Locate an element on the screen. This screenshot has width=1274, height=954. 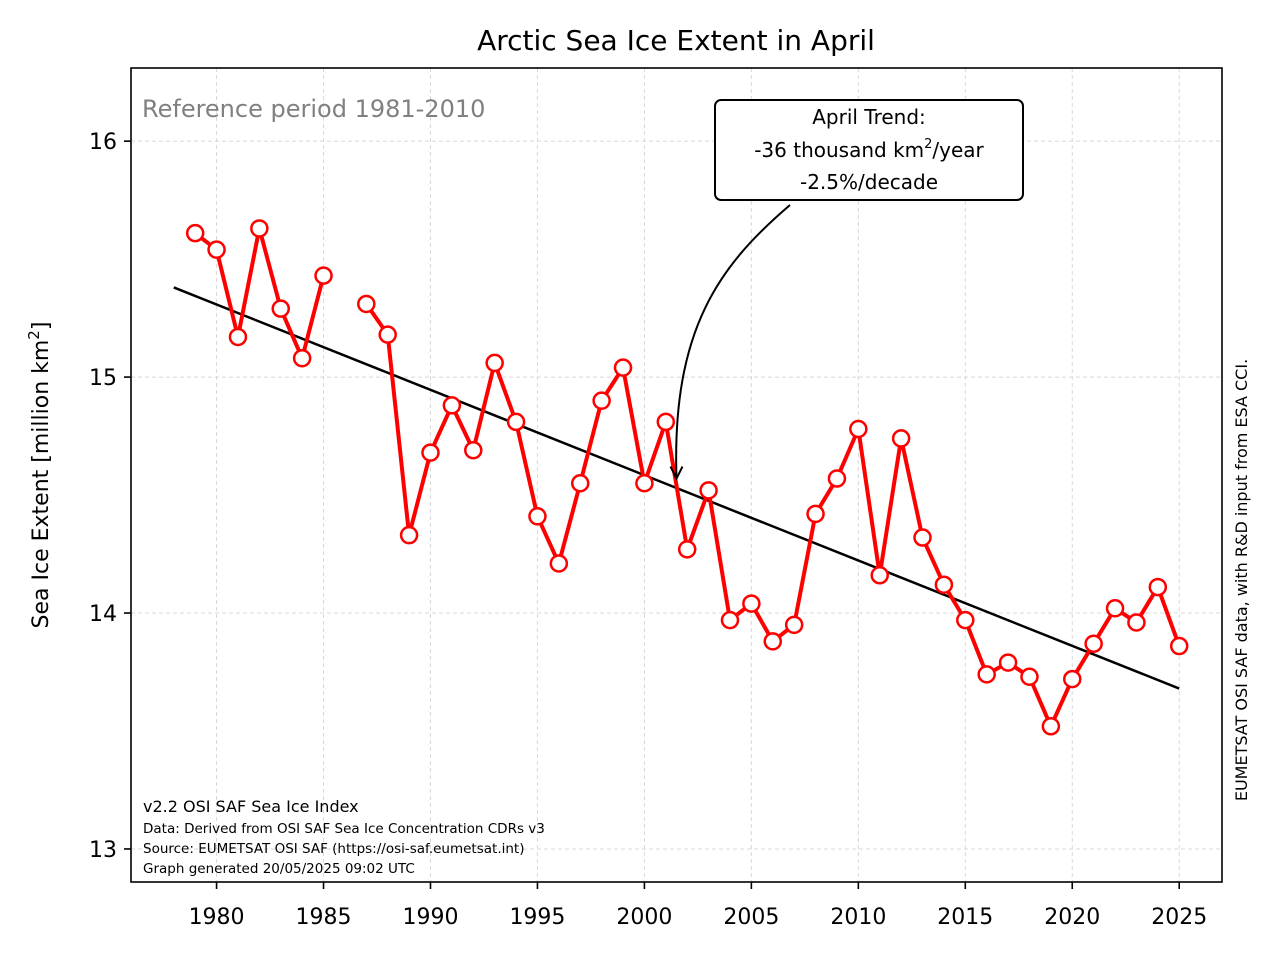
x-tick-label: 2010 is located at coordinates (858, 917).